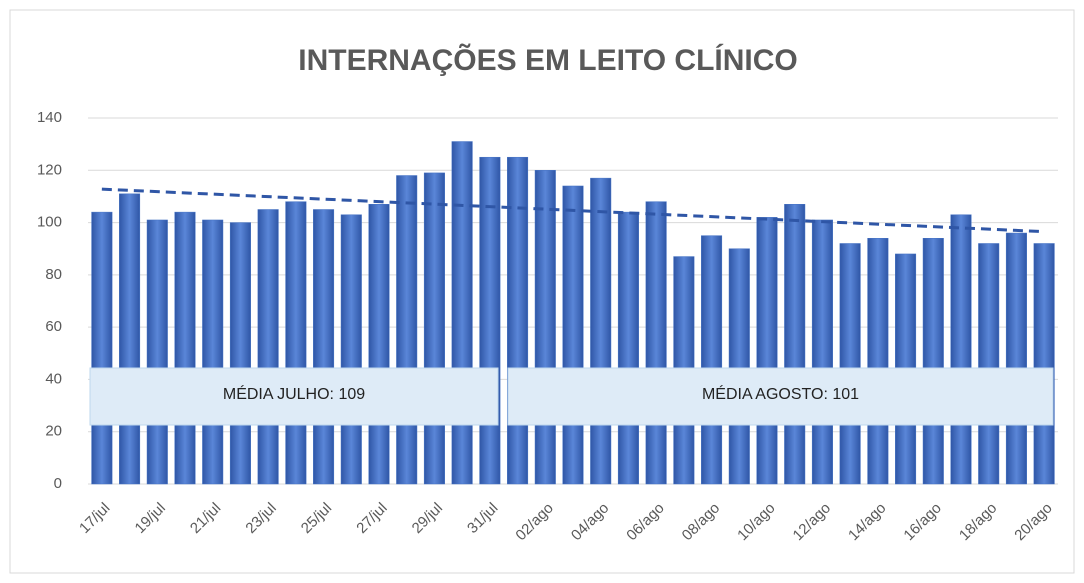 The width and height of the screenshot is (1084, 583). Describe the element at coordinates (49, 222) in the screenshot. I see `y-tick-label: 100` at that location.